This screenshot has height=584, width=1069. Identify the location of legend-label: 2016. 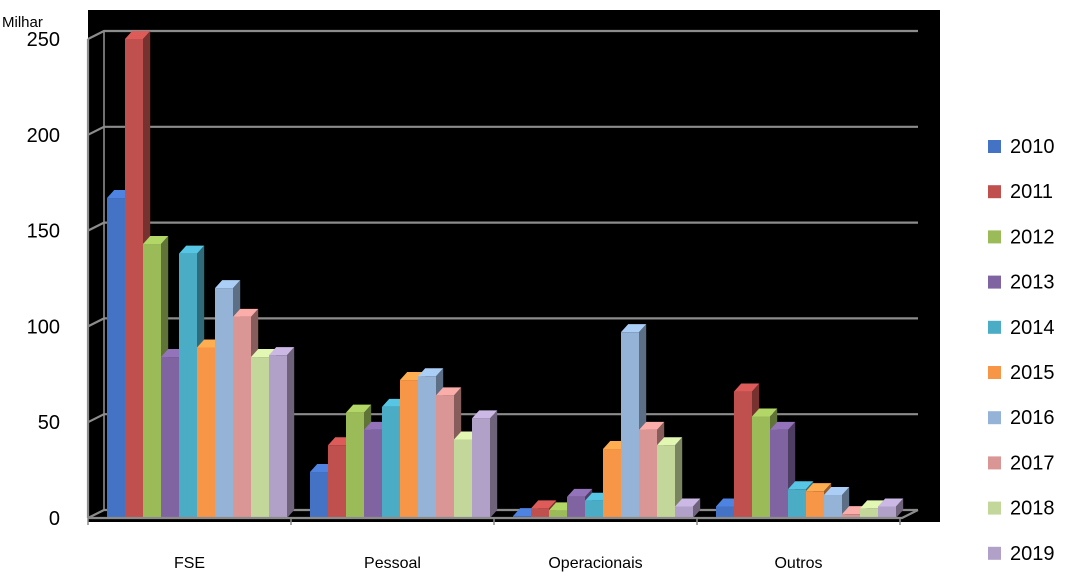
(1032, 418).